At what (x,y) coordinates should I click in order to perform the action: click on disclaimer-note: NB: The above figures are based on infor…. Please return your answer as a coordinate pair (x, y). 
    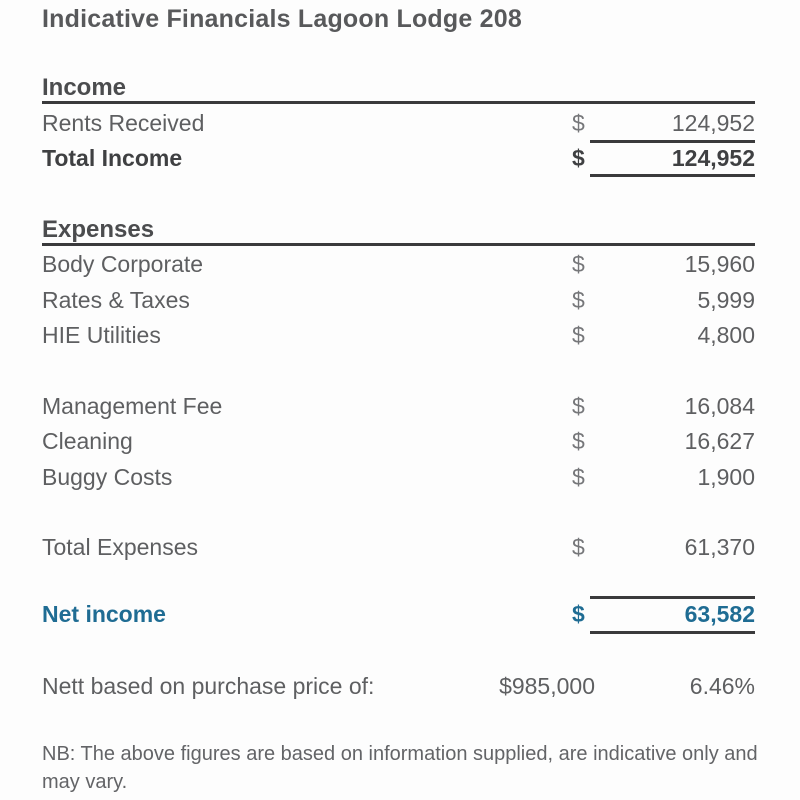
    Looking at the image, I should click on (400, 768).